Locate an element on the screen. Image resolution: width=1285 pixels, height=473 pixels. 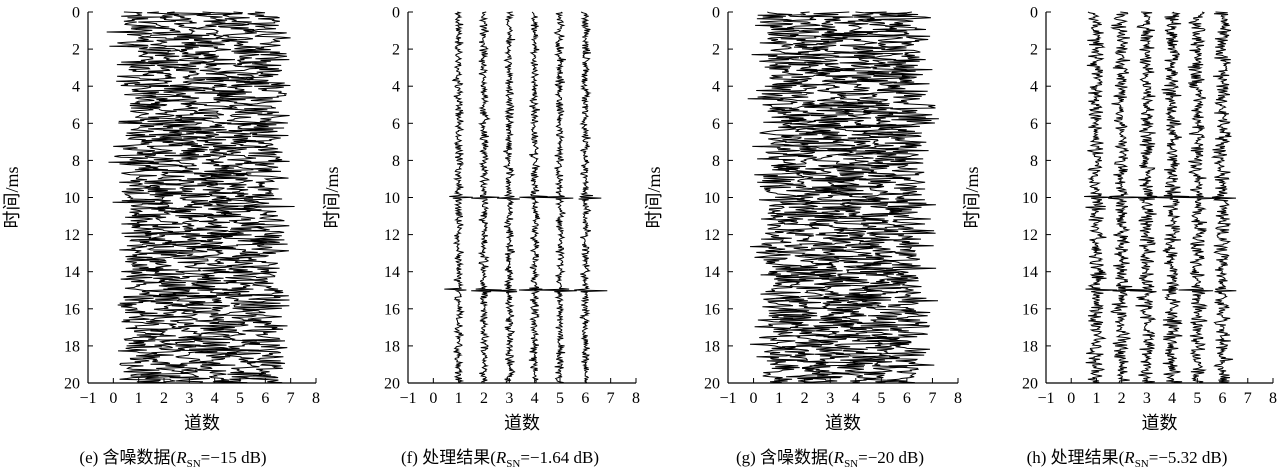
caption-prefix: (g) 含噪数据( is located at coordinates (785, 457).